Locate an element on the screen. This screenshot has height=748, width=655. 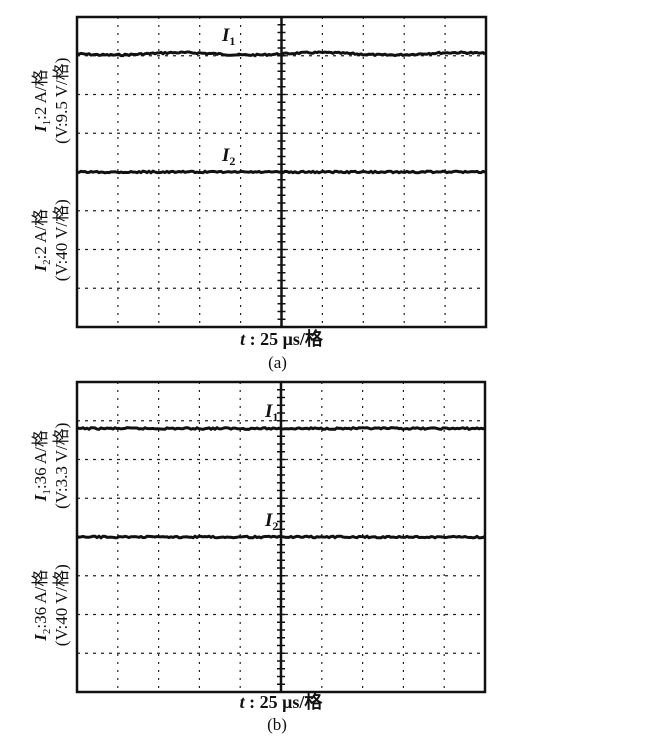
y-axis-label-top-1: I1:2 A/格 is located at coordinates (42, 101).